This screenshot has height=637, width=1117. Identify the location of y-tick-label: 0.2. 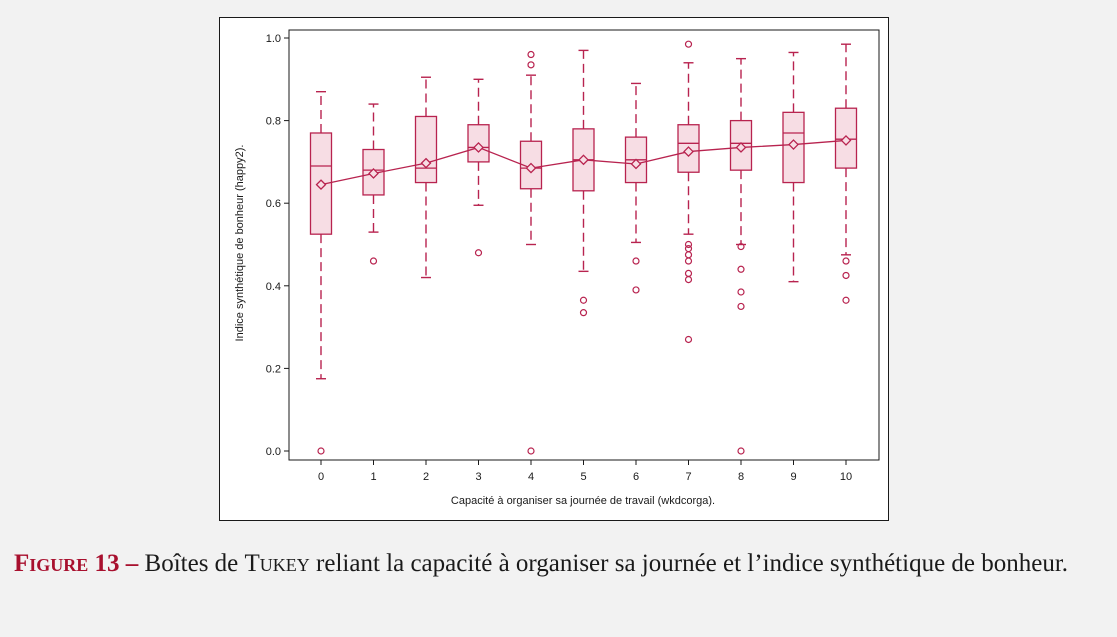
(273, 369).